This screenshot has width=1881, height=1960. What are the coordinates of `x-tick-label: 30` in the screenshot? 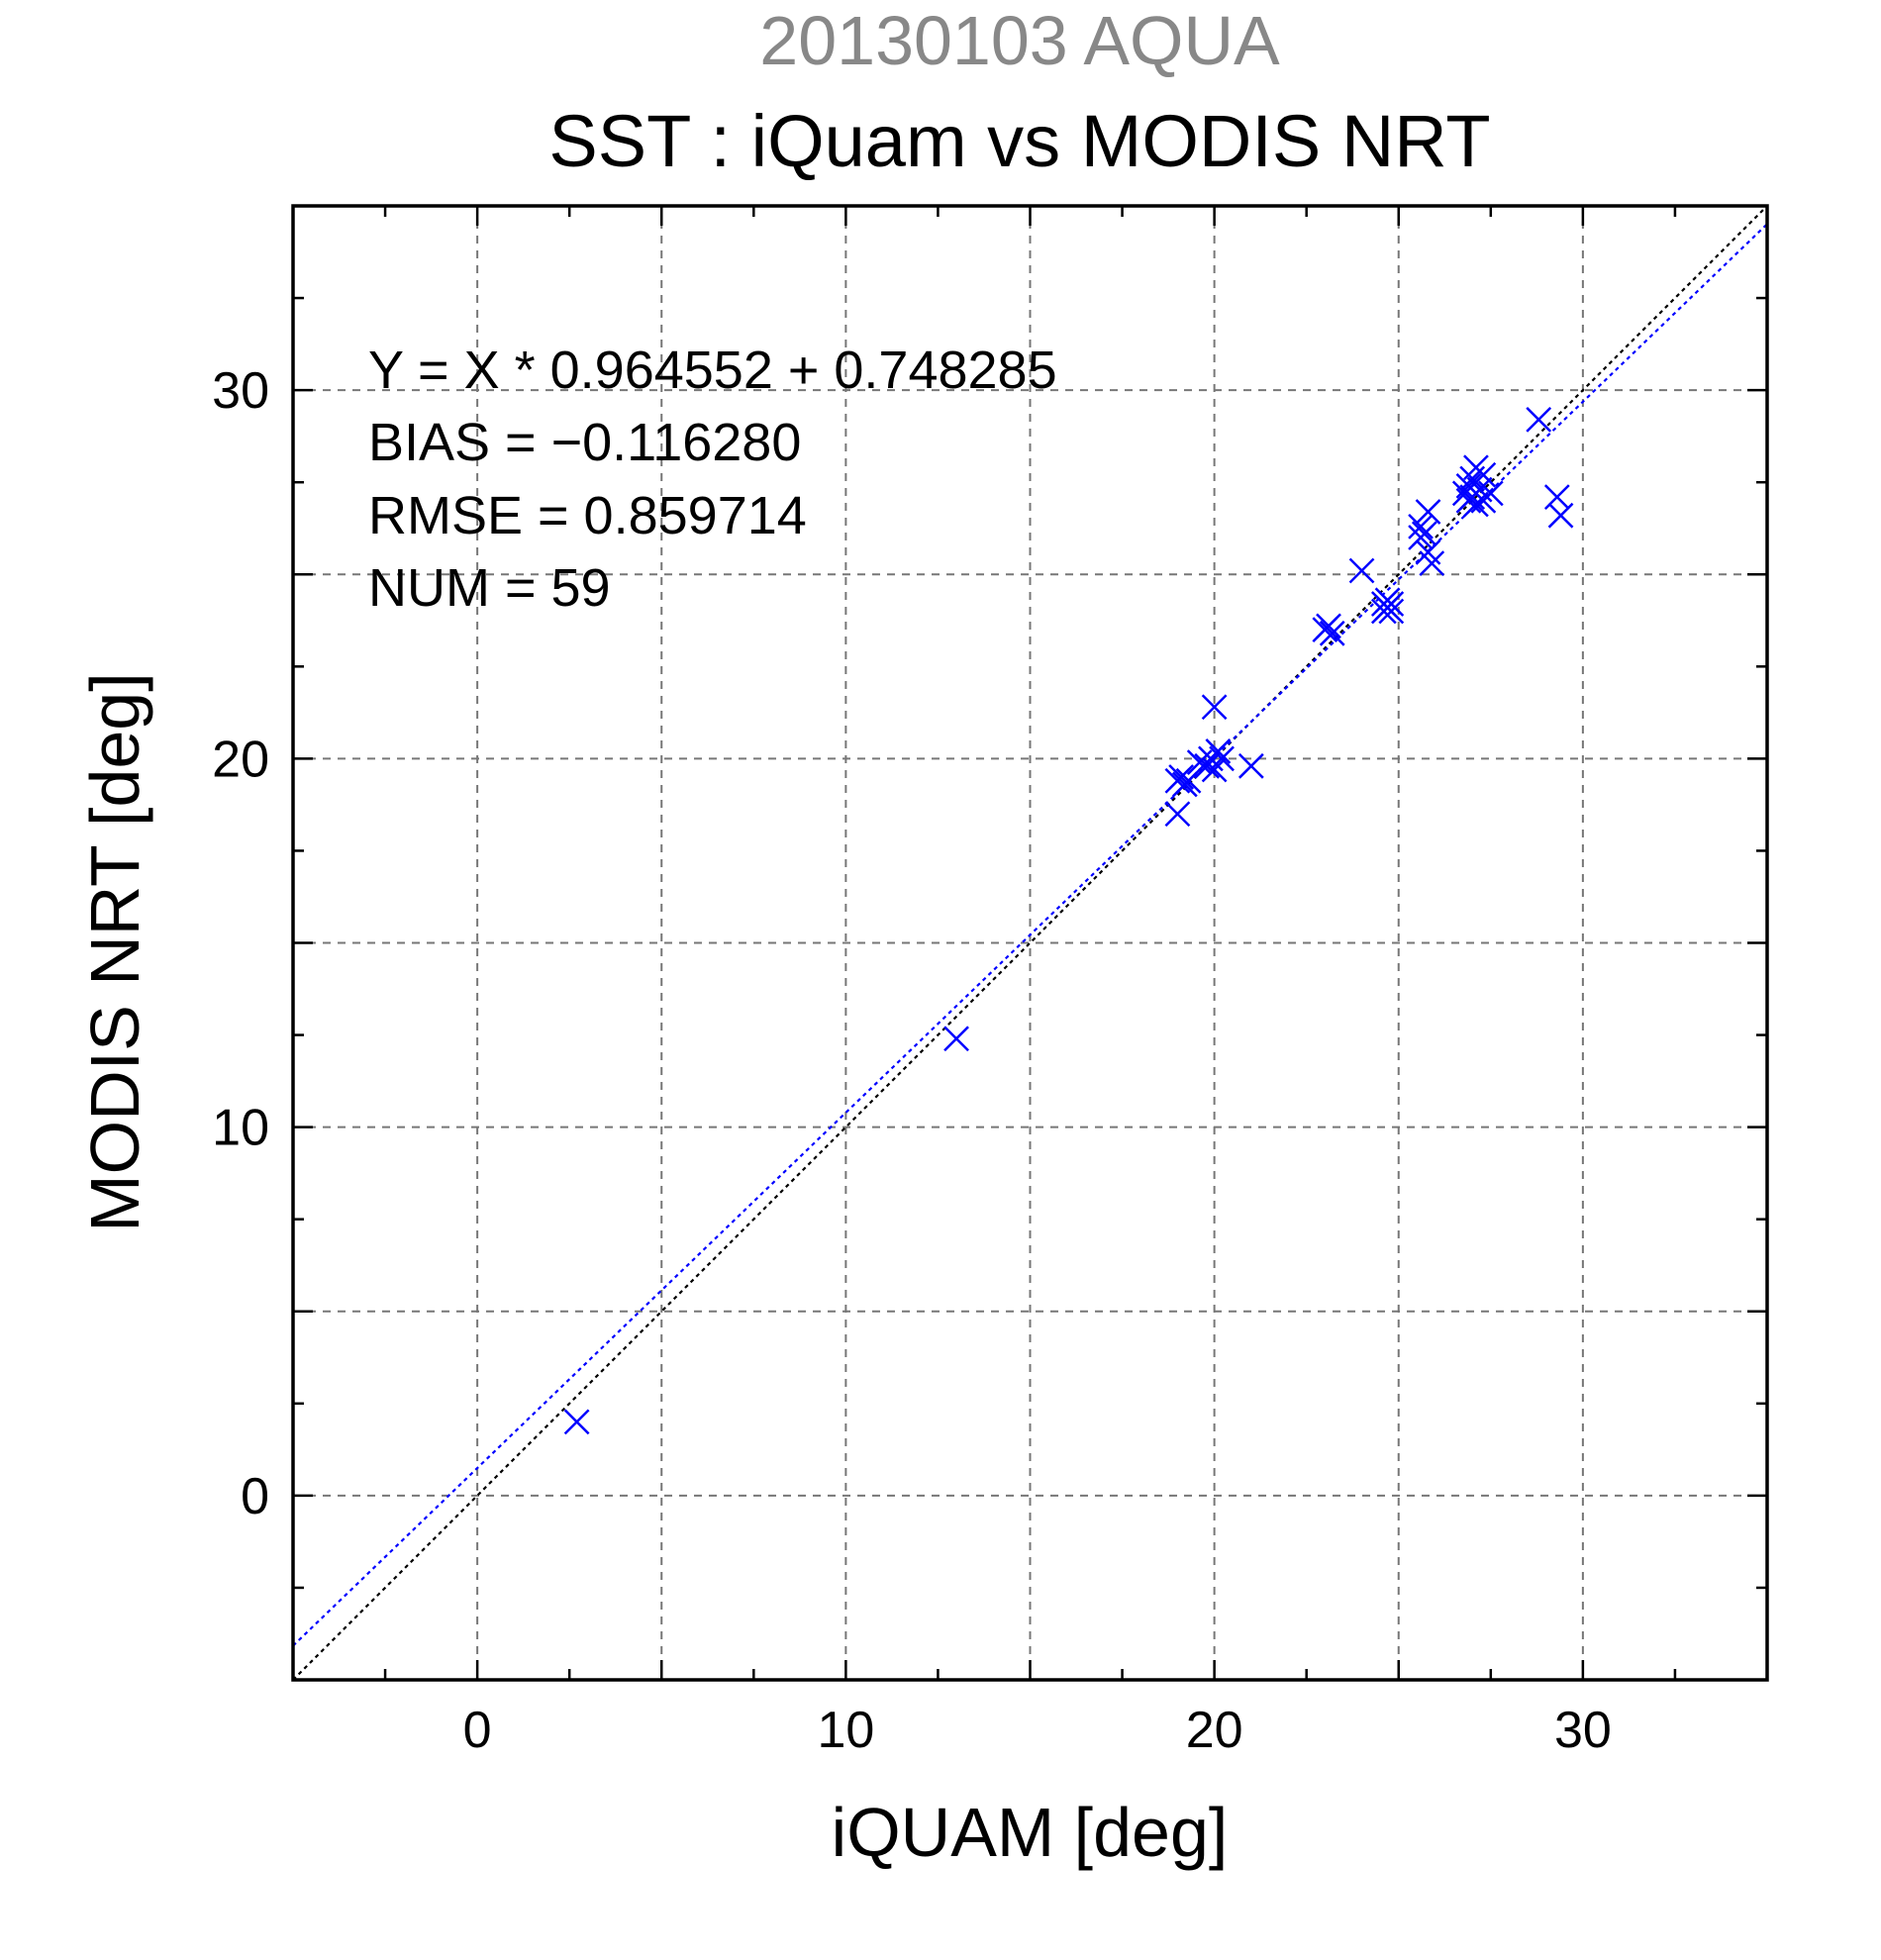 It's located at (1583, 1730).